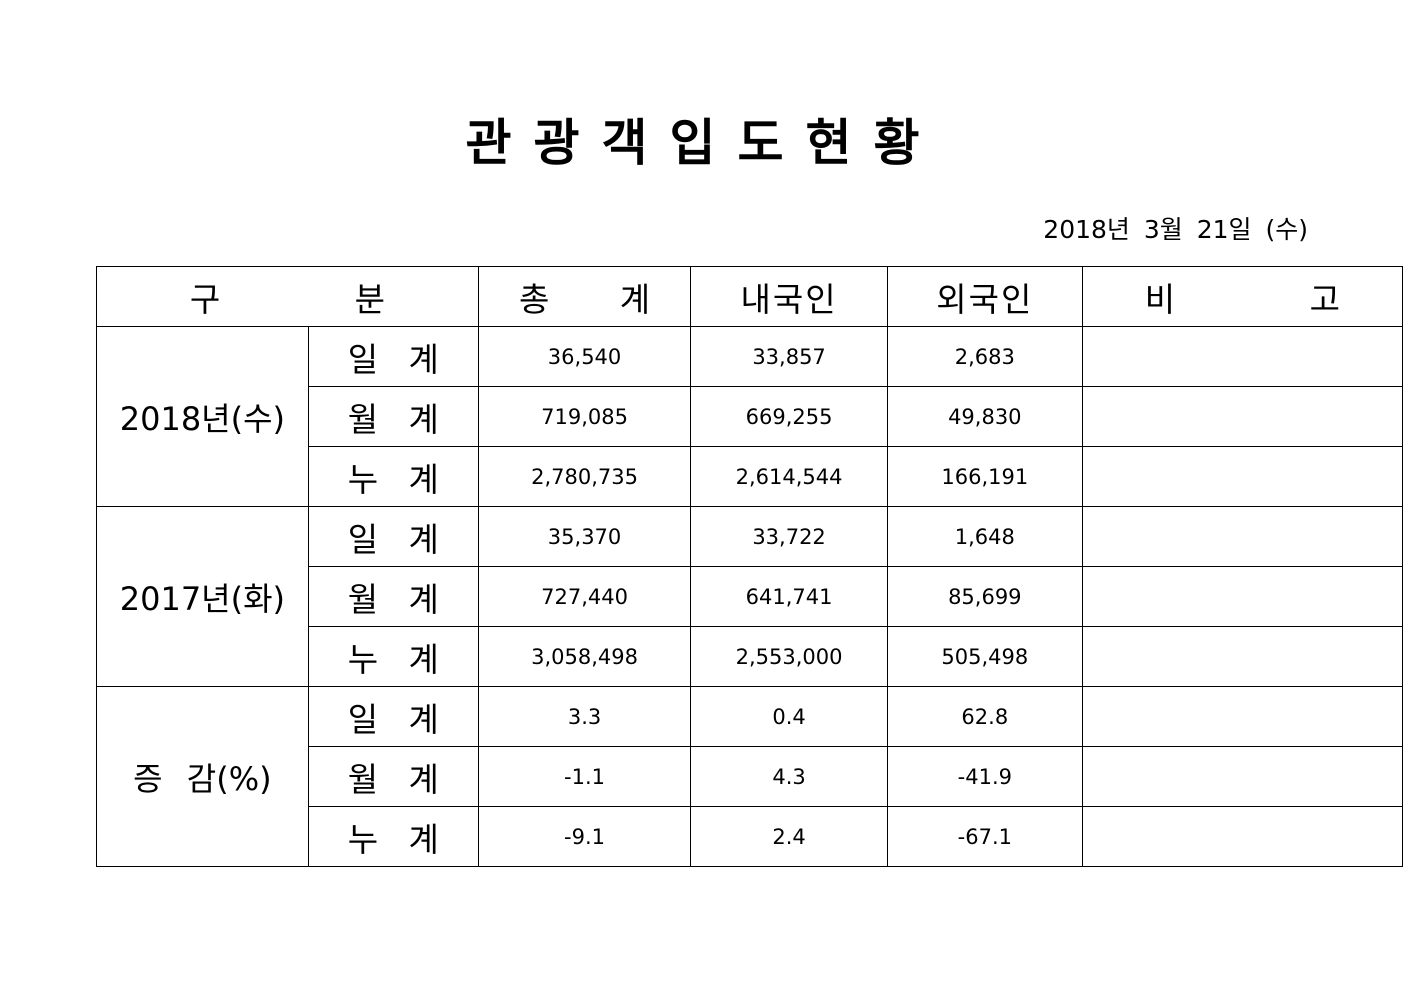 The width and height of the screenshot is (1403, 992). What do you see at coordinates (984, 656) in the screenshot?
I see `cell-foreign: 505,498` at bounding box center [984, 656].